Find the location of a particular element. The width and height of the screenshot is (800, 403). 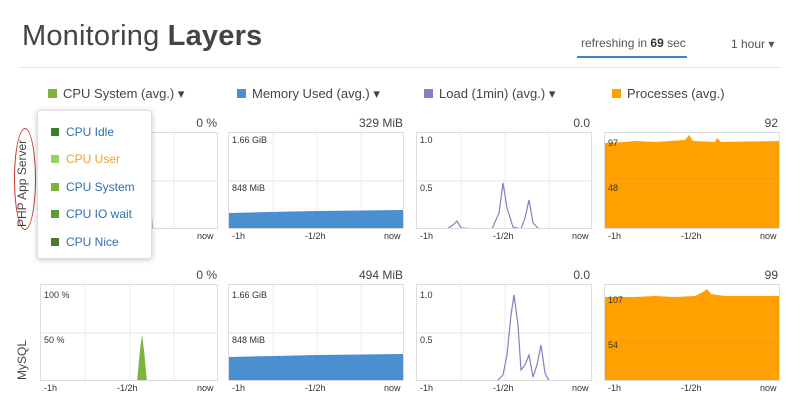

cpu-nice-swatch-icon is located at coordinates (55, 242).